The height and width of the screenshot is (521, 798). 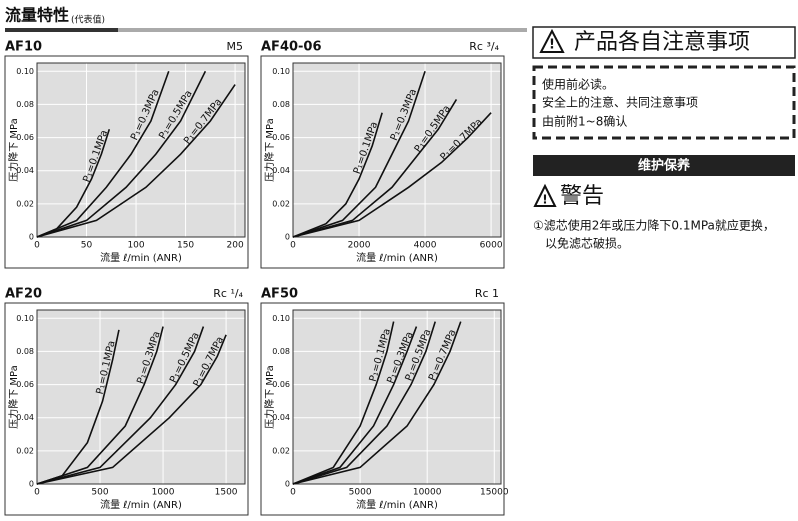 What do you see at coordinates (360, 493) in the screenshot?
I see `x-tick-label: 5000` at bounding box center [360, 493].